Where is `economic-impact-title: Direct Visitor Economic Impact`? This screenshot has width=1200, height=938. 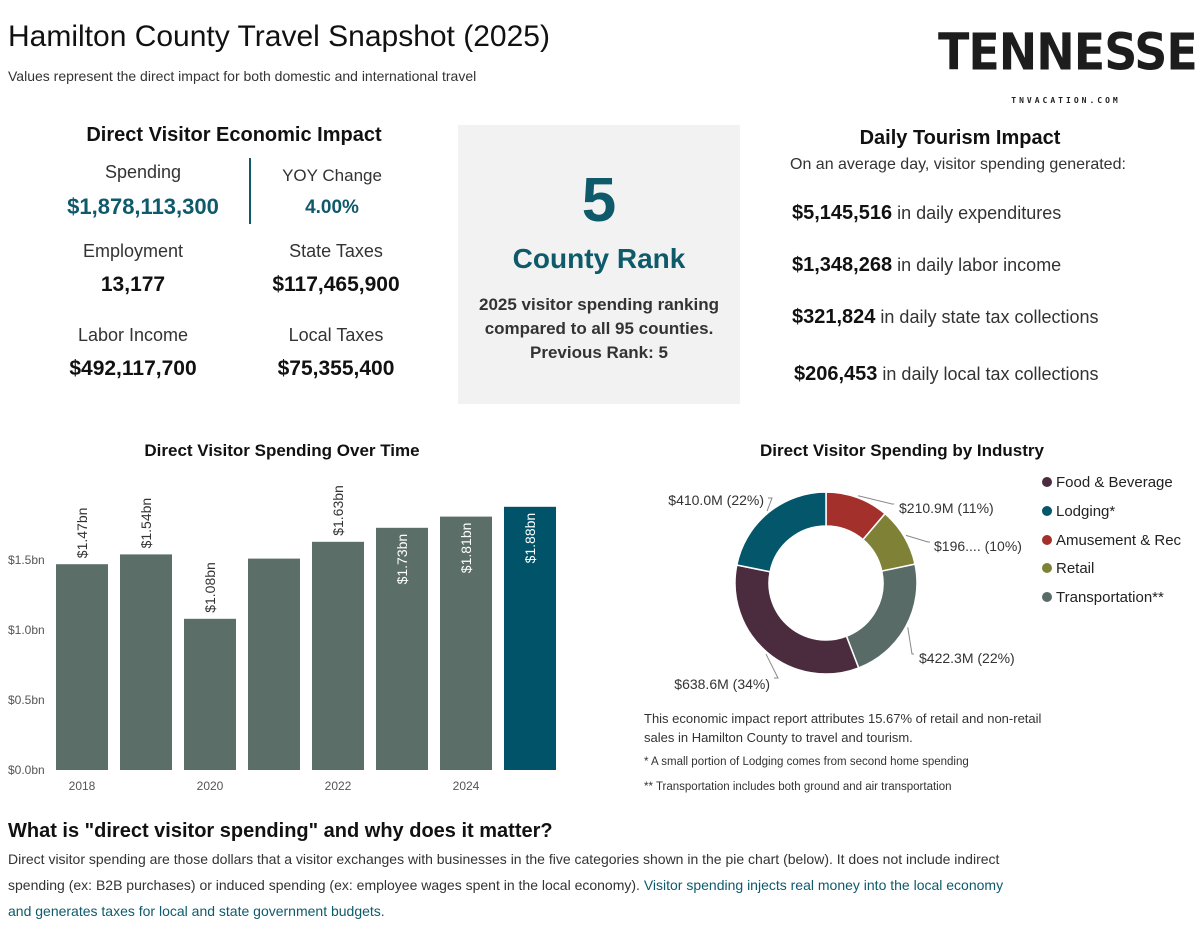
economic-impact-title: Direct Visitor Economic Impact is located at coordinates (234, 135).